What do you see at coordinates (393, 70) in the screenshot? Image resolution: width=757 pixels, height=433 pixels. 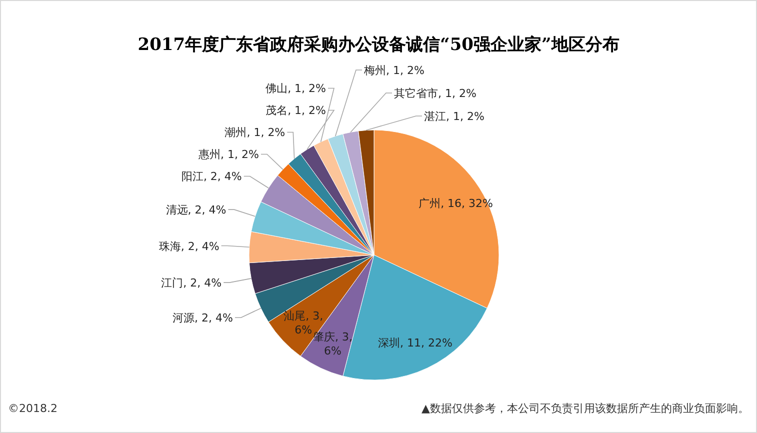 I see `slice-label: 梅州, 1, 2%` at bounding box center [393, 70].